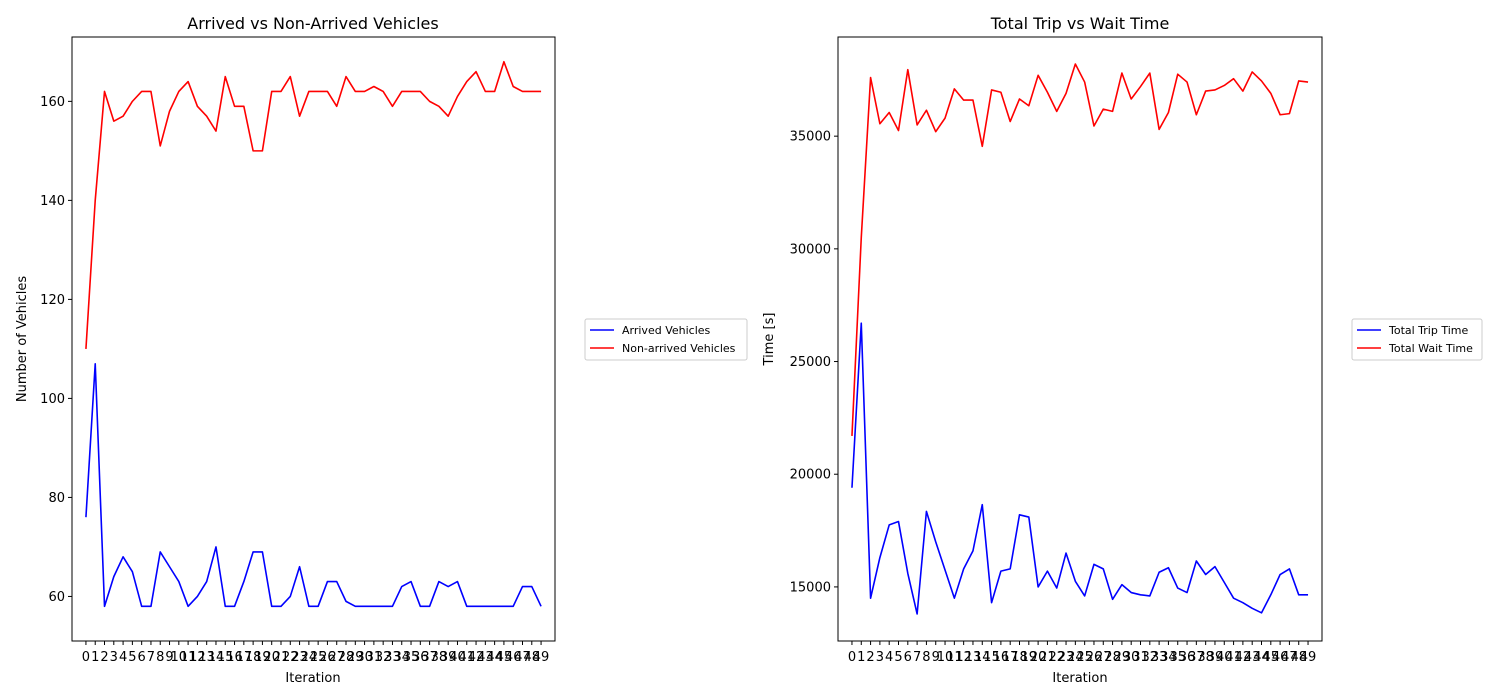 The height and width of the screenshot is (700, 1500). I want to click on y-tick-label: 30000, so click(810, 249).